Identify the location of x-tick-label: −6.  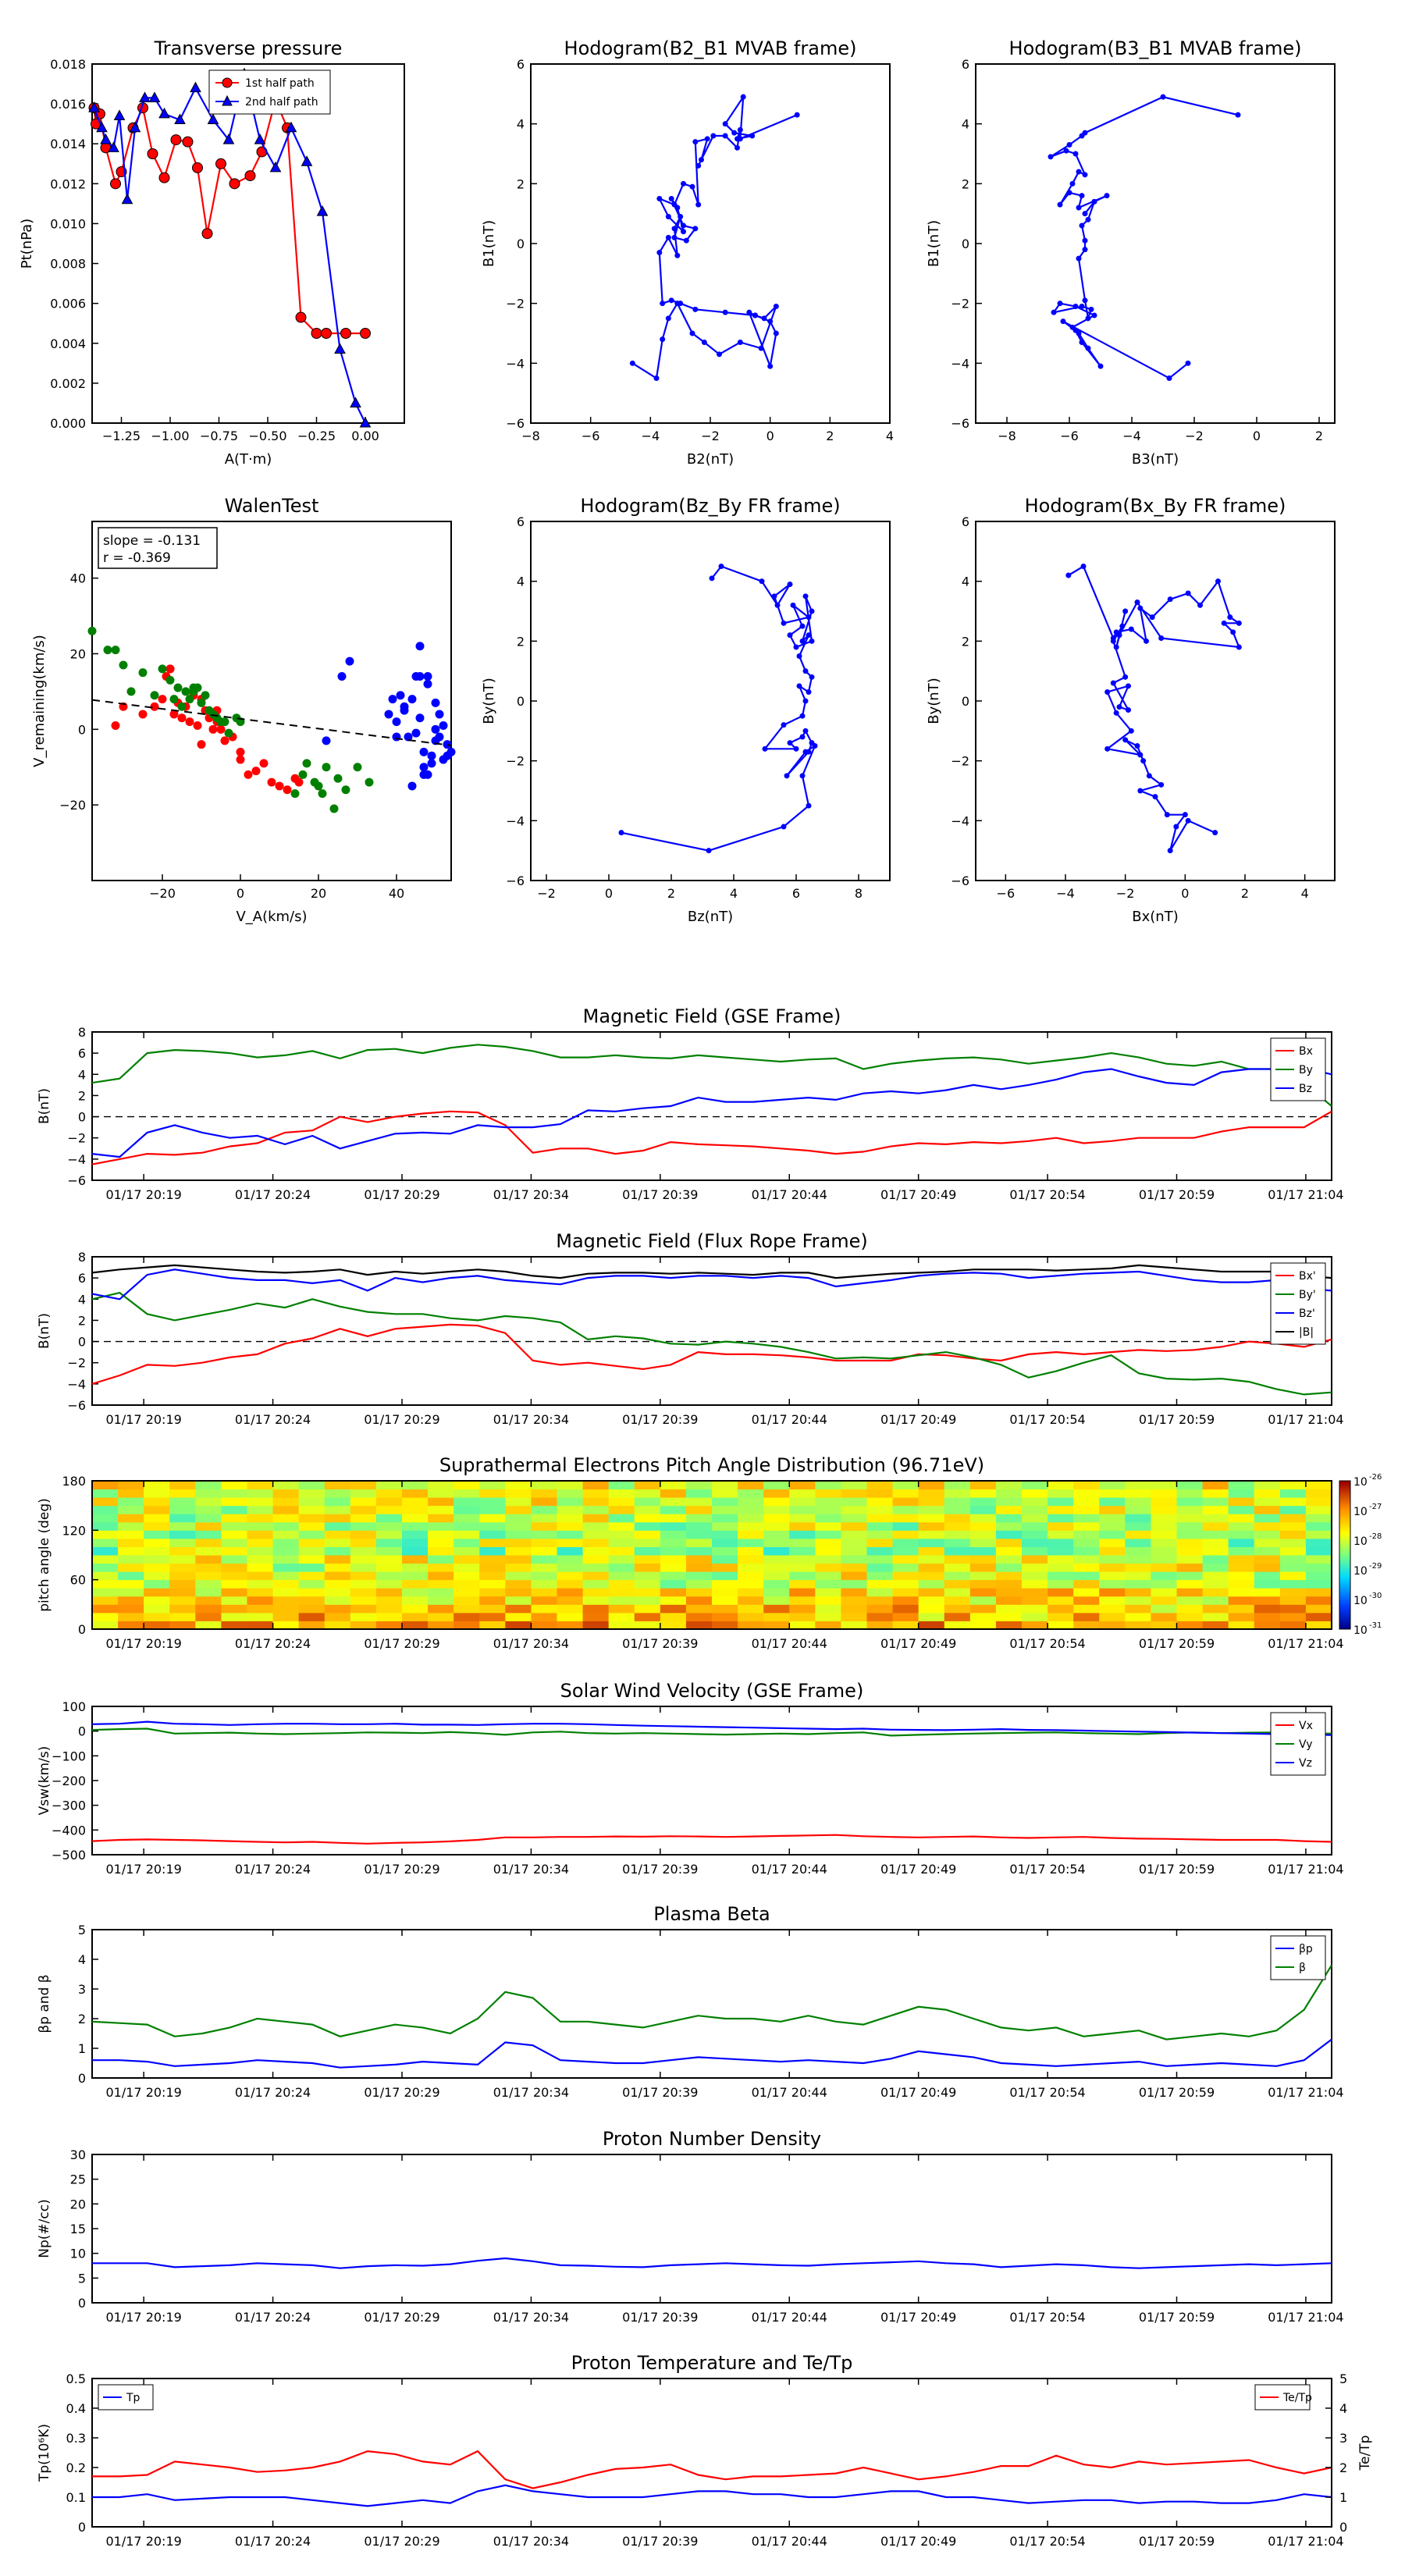
(1070, 436).